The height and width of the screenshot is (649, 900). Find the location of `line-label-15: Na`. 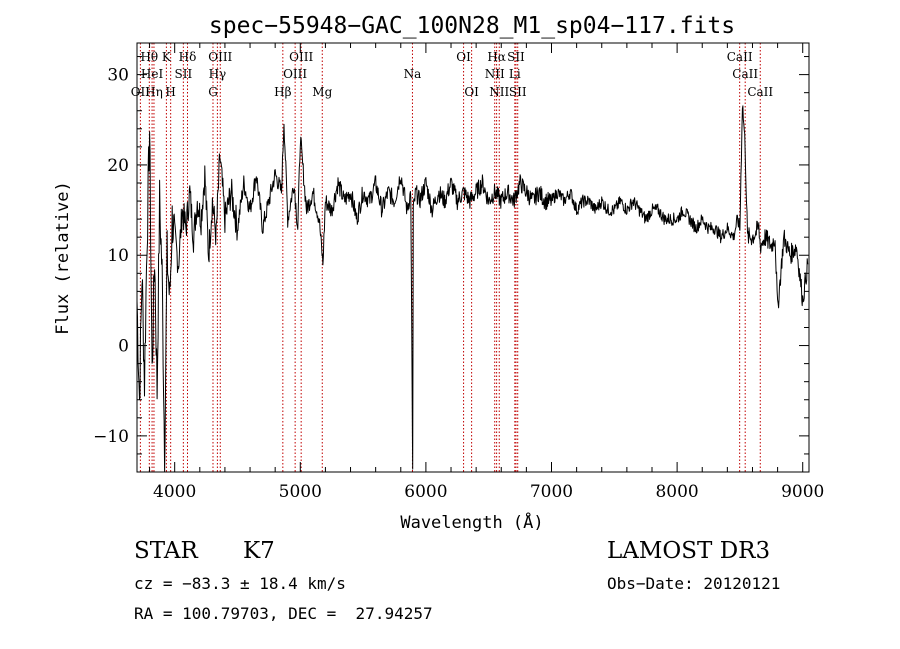

line-label-15: Na is located at coordinates (413, 74).